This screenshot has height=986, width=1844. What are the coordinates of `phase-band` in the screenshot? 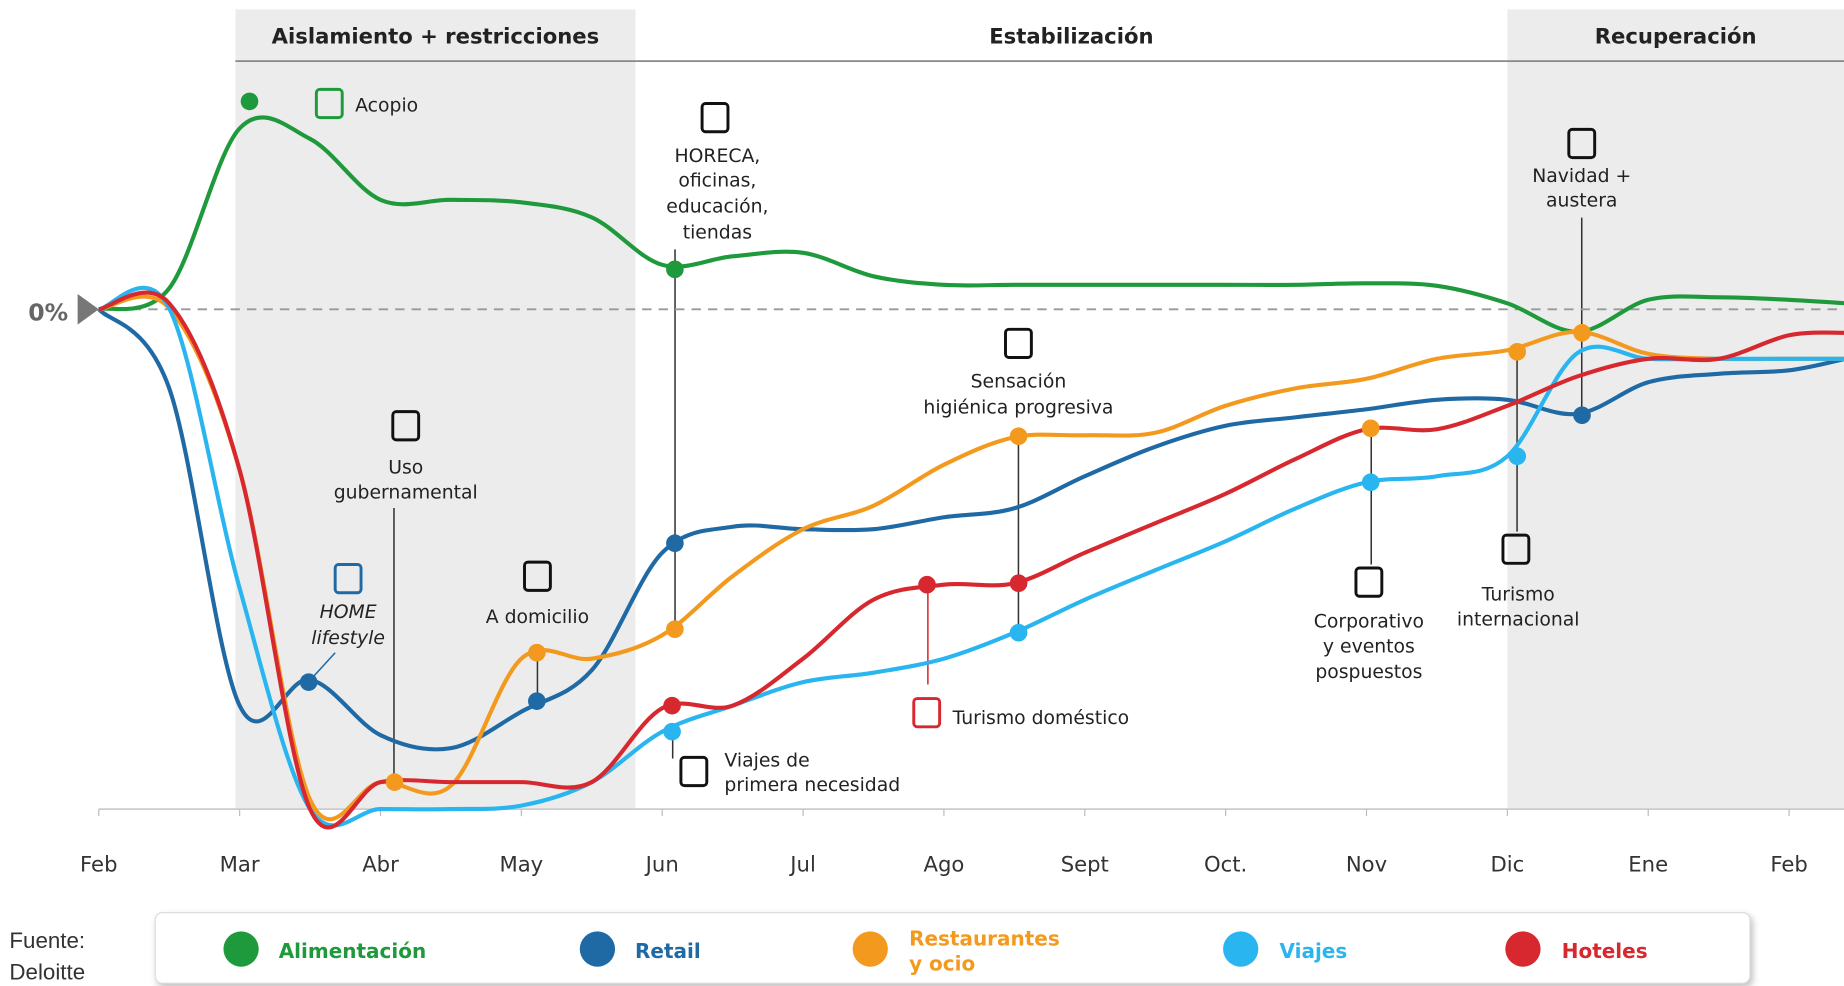 It's located at (1675, 409).